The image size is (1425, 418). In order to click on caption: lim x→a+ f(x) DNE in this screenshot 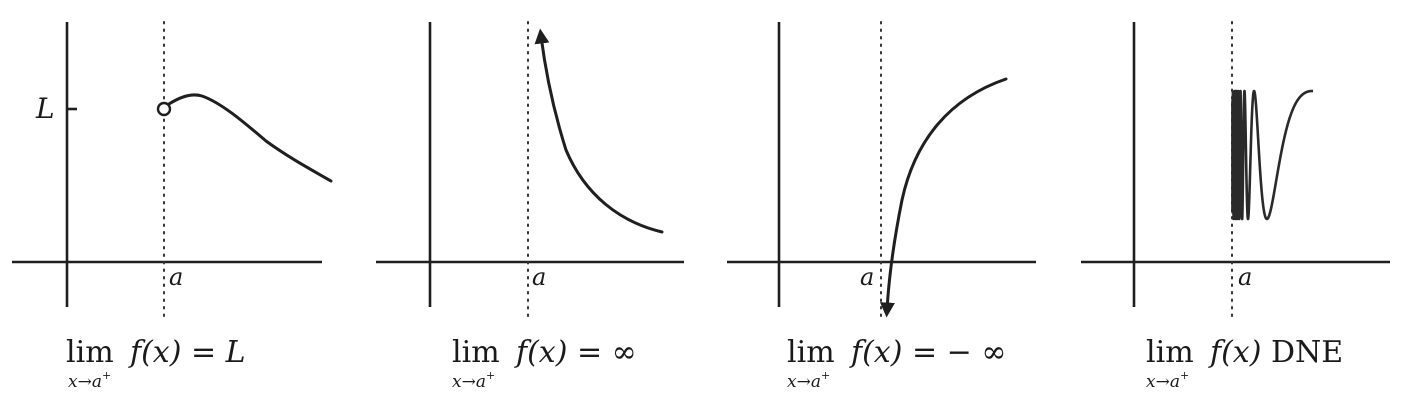, I will do `click(1244, 363)`.